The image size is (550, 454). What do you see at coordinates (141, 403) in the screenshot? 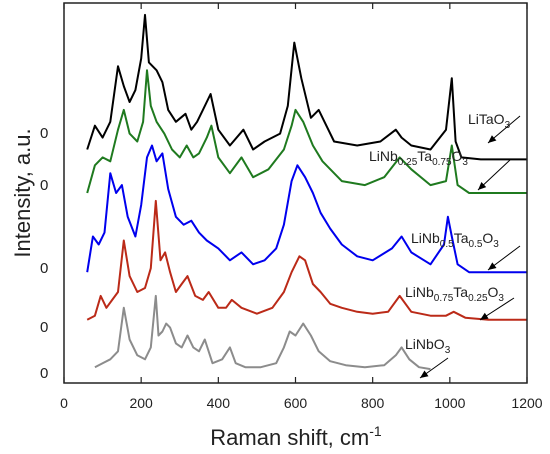
I see `x-tick-label: 200` at bounding box center [141, 403].